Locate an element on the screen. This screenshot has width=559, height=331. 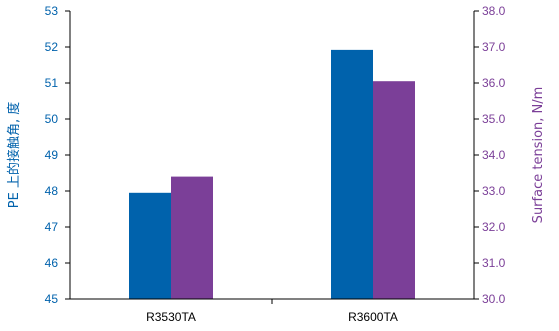
right-tick-label: 36.0 is located at coordinates (494, 83).